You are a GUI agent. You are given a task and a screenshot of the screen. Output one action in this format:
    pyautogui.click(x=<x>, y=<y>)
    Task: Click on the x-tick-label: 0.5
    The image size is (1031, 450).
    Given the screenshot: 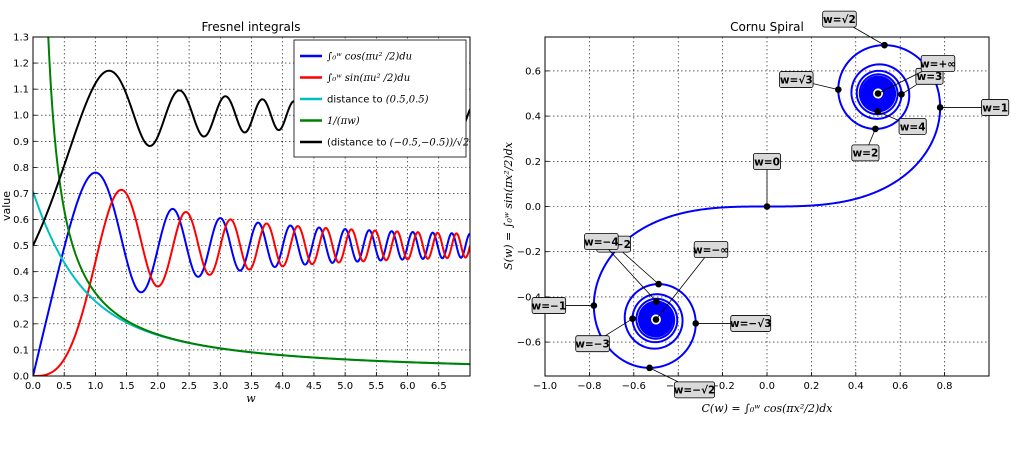 What is the action you would take?
    pyautogui.click(x=64, y=386)
    